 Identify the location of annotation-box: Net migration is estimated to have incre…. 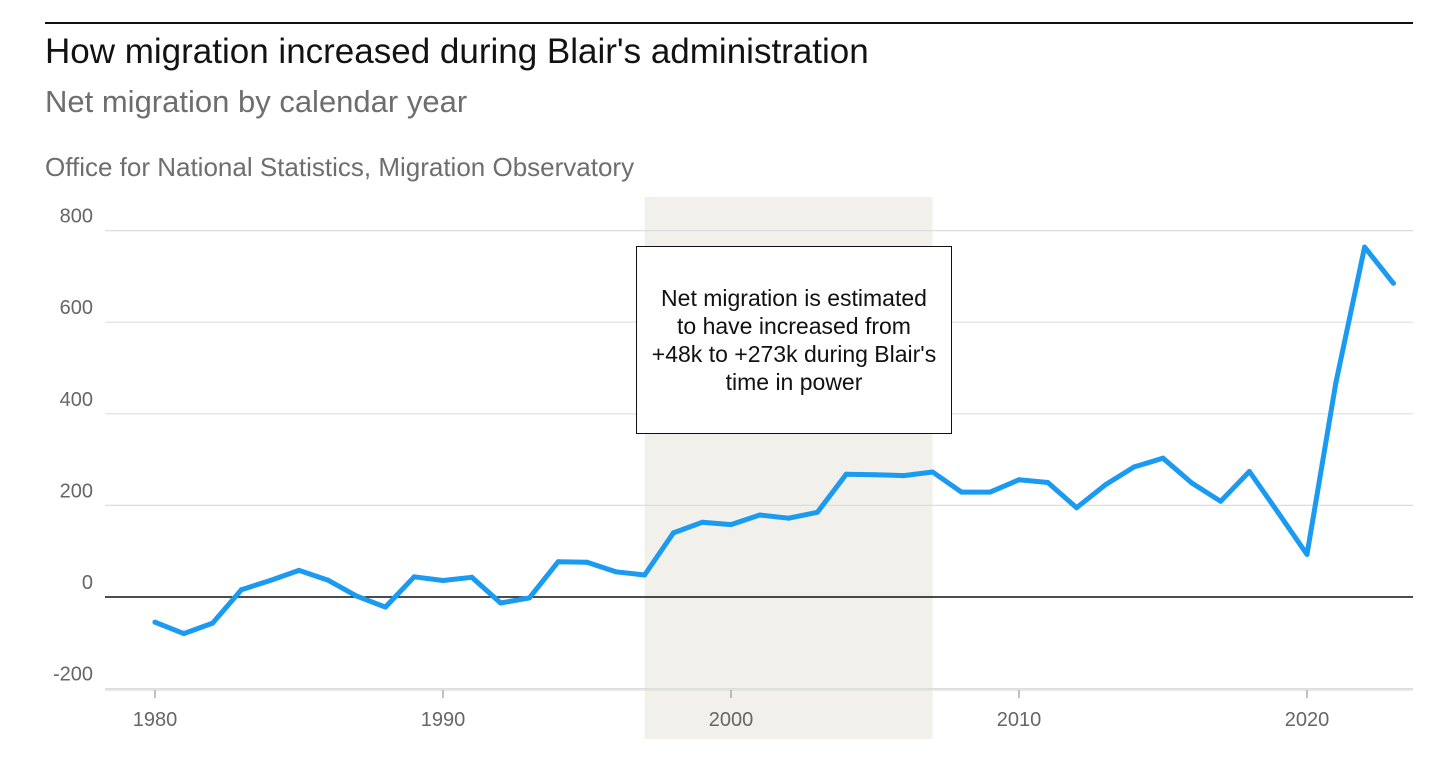
(794, 340).